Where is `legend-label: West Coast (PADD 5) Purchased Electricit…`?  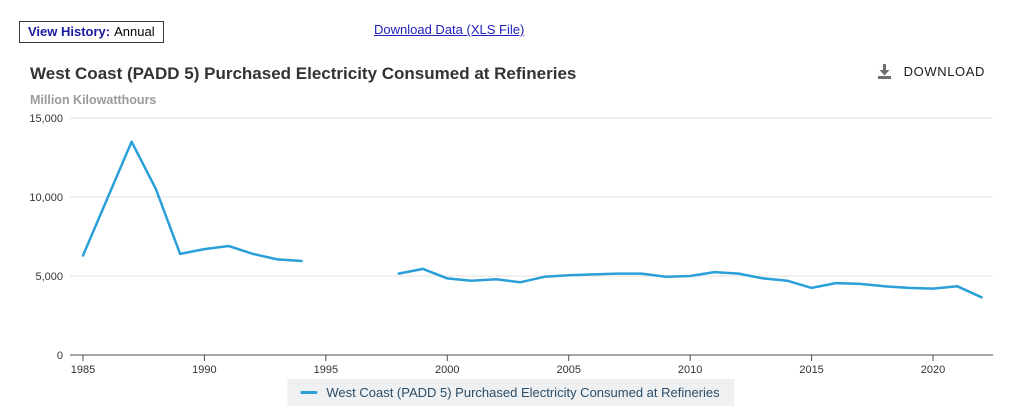
legend-label: West Coast (PADD 5) Purchased Electricit… is located at coordinates (523, 392).